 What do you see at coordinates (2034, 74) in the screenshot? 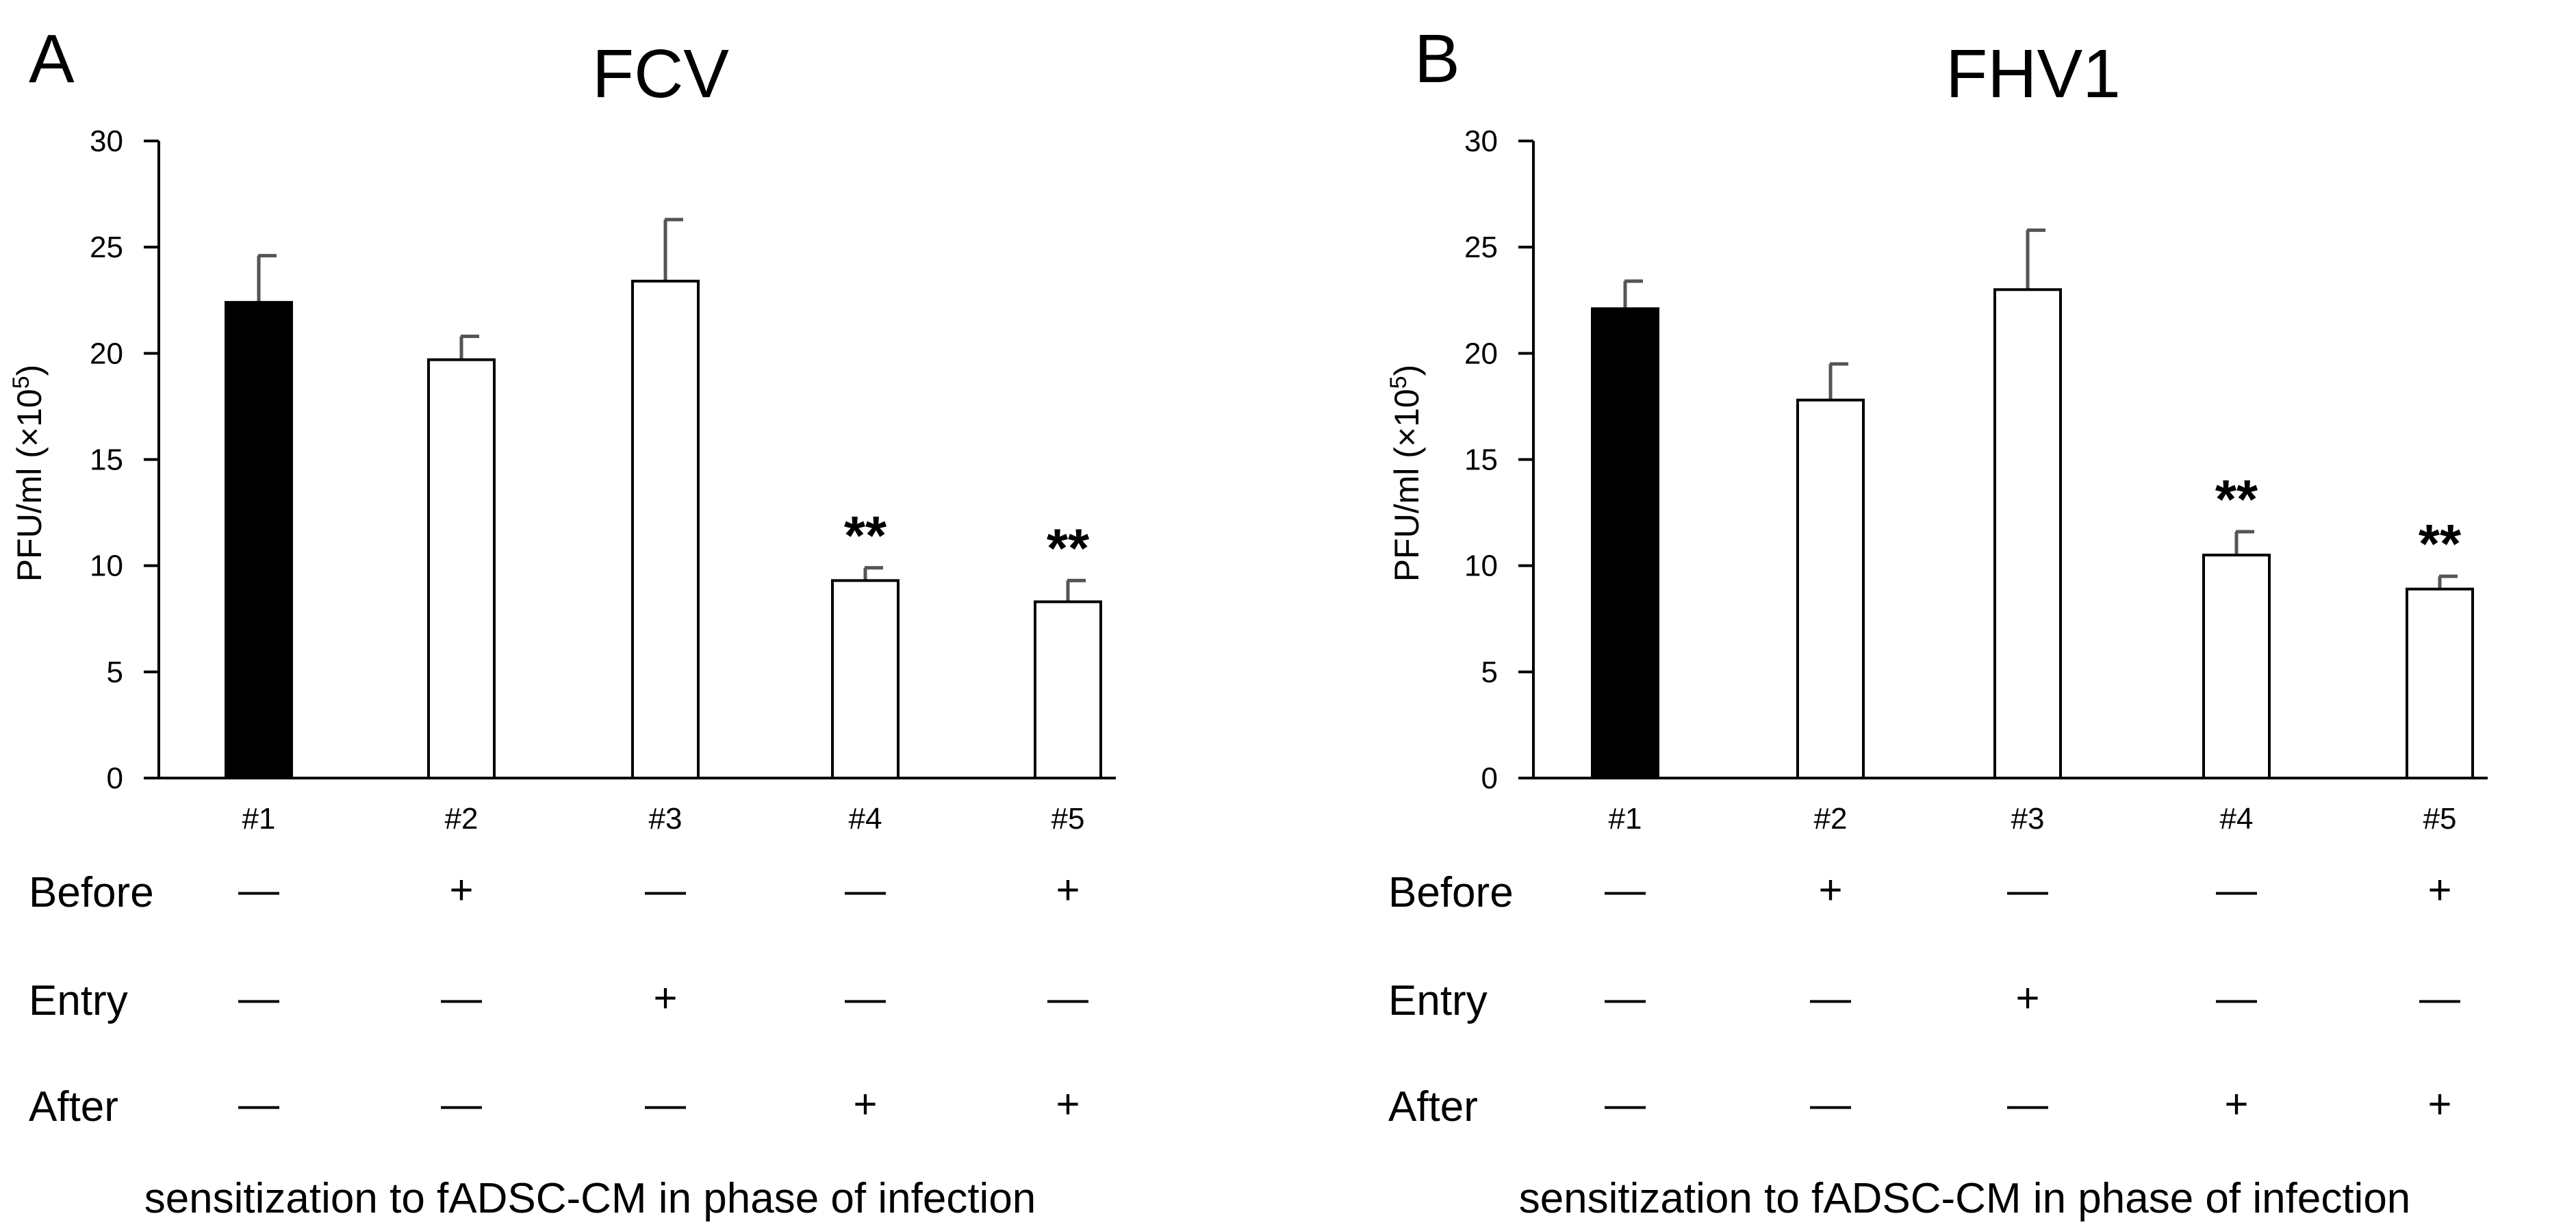
I see `chart-title: FHV1` at bounding box center [2034, 74].